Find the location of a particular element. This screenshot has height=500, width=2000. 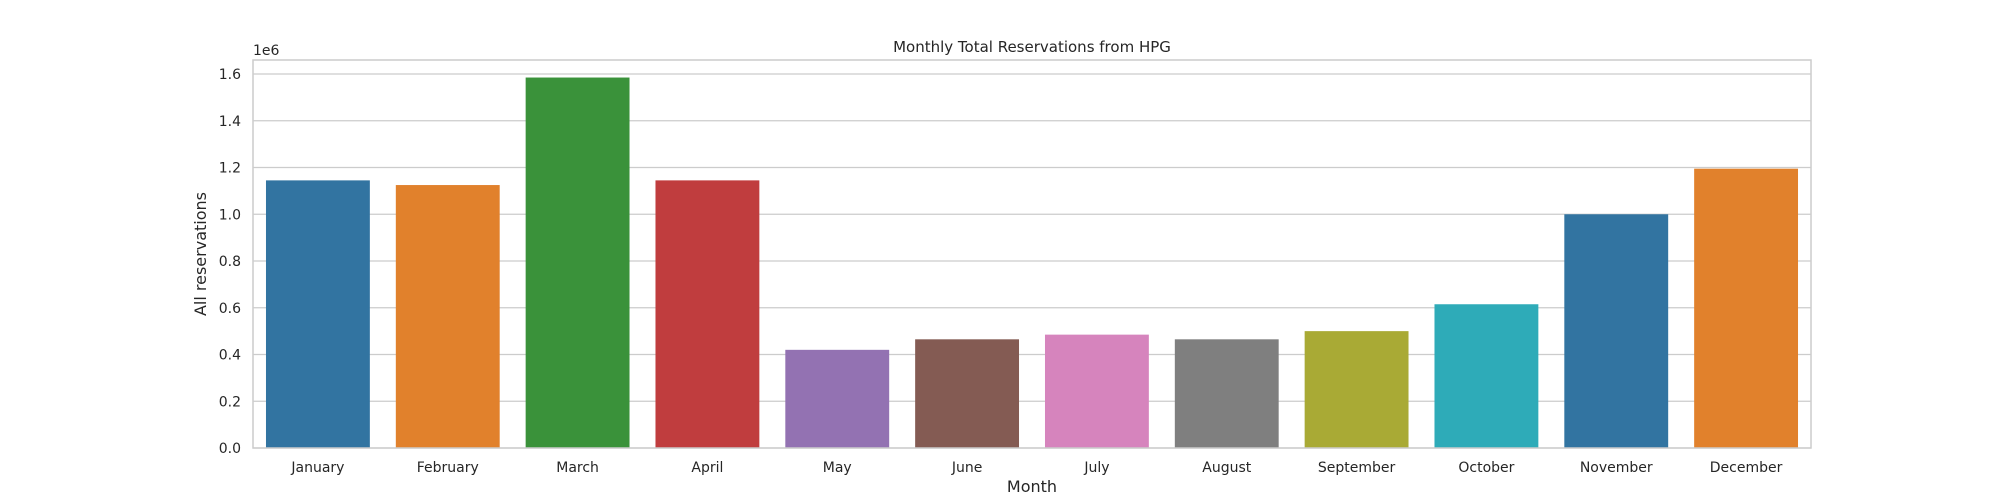

bar-october is located at coordinates (1486, 376).